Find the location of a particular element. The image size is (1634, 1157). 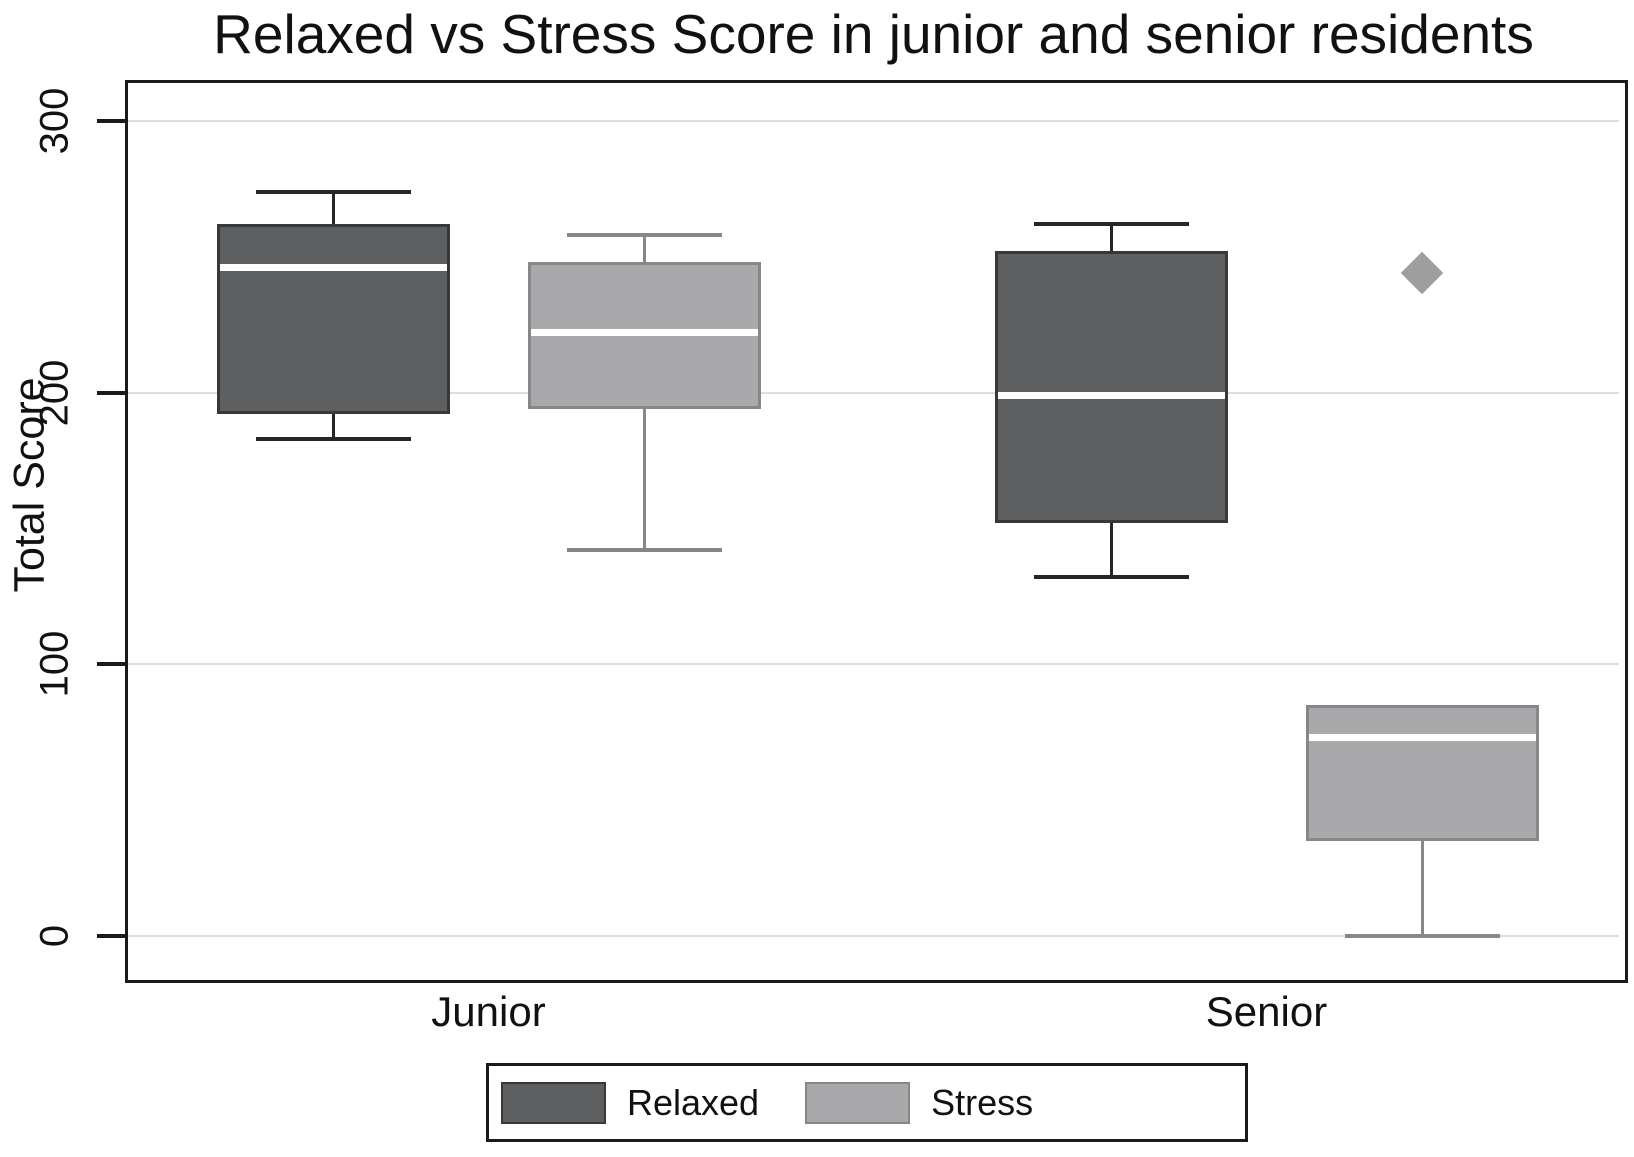

legend-swatch-stress is located at coordinates (858, 1102).